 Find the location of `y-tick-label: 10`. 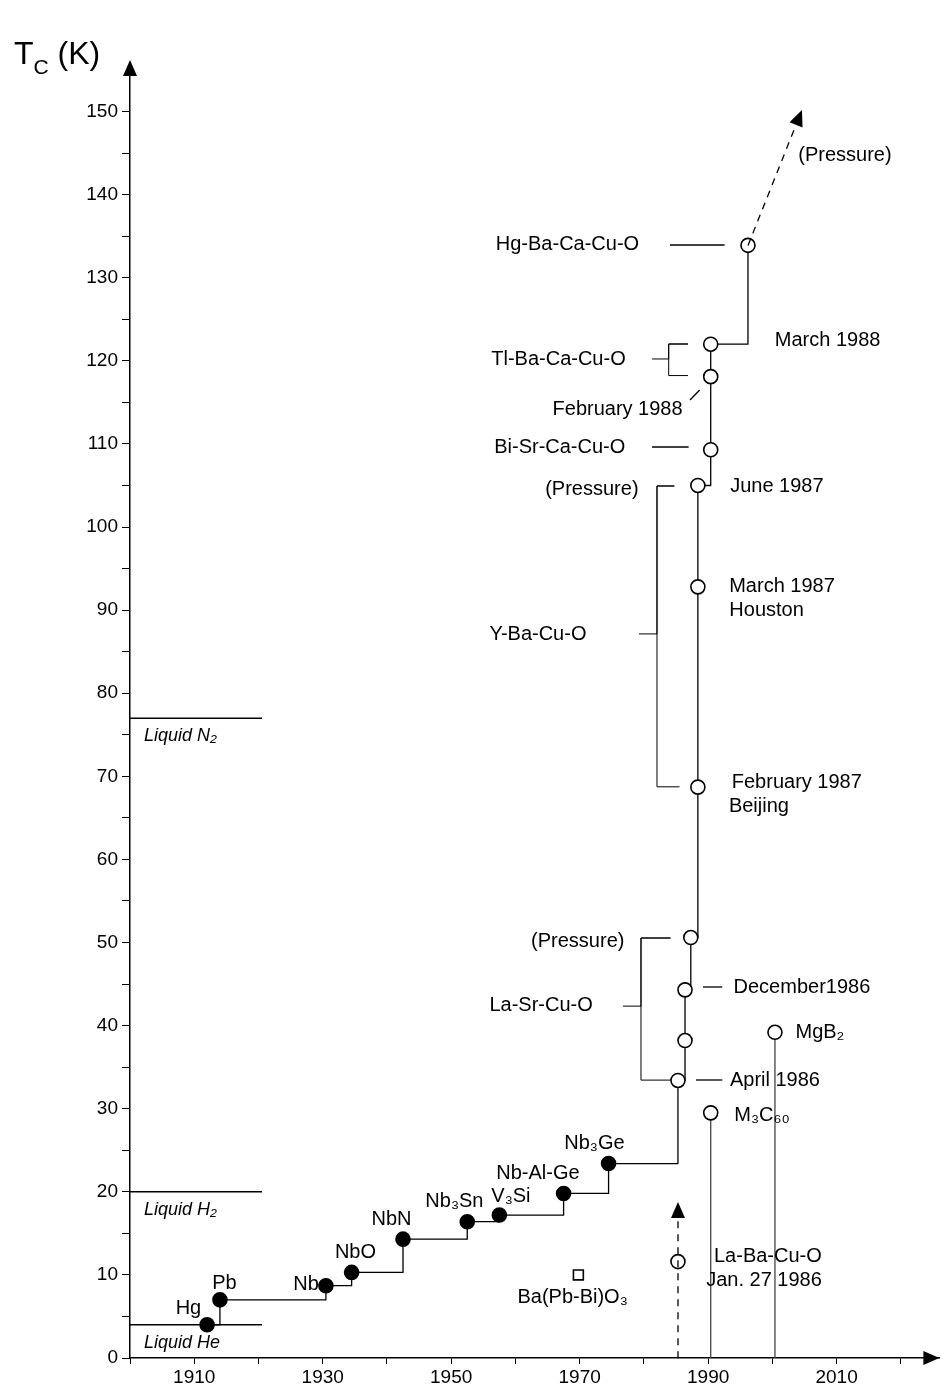

y-tick-label: 10 is located at coordinates (107, 1274).